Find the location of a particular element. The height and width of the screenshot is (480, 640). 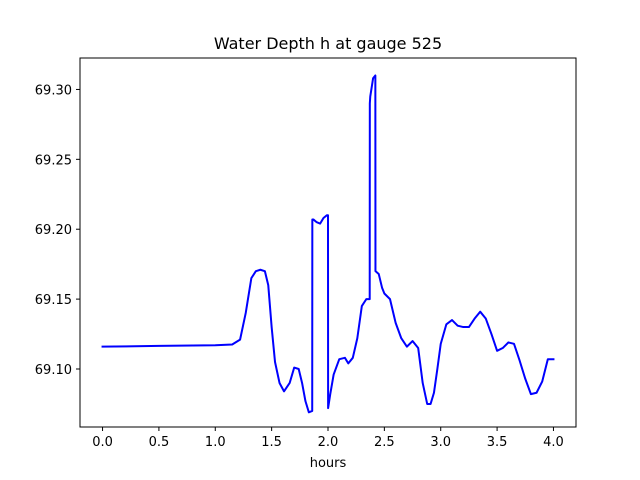

chart-title: Water Depth h at gauge 525 is located at coordinates (328, 43).